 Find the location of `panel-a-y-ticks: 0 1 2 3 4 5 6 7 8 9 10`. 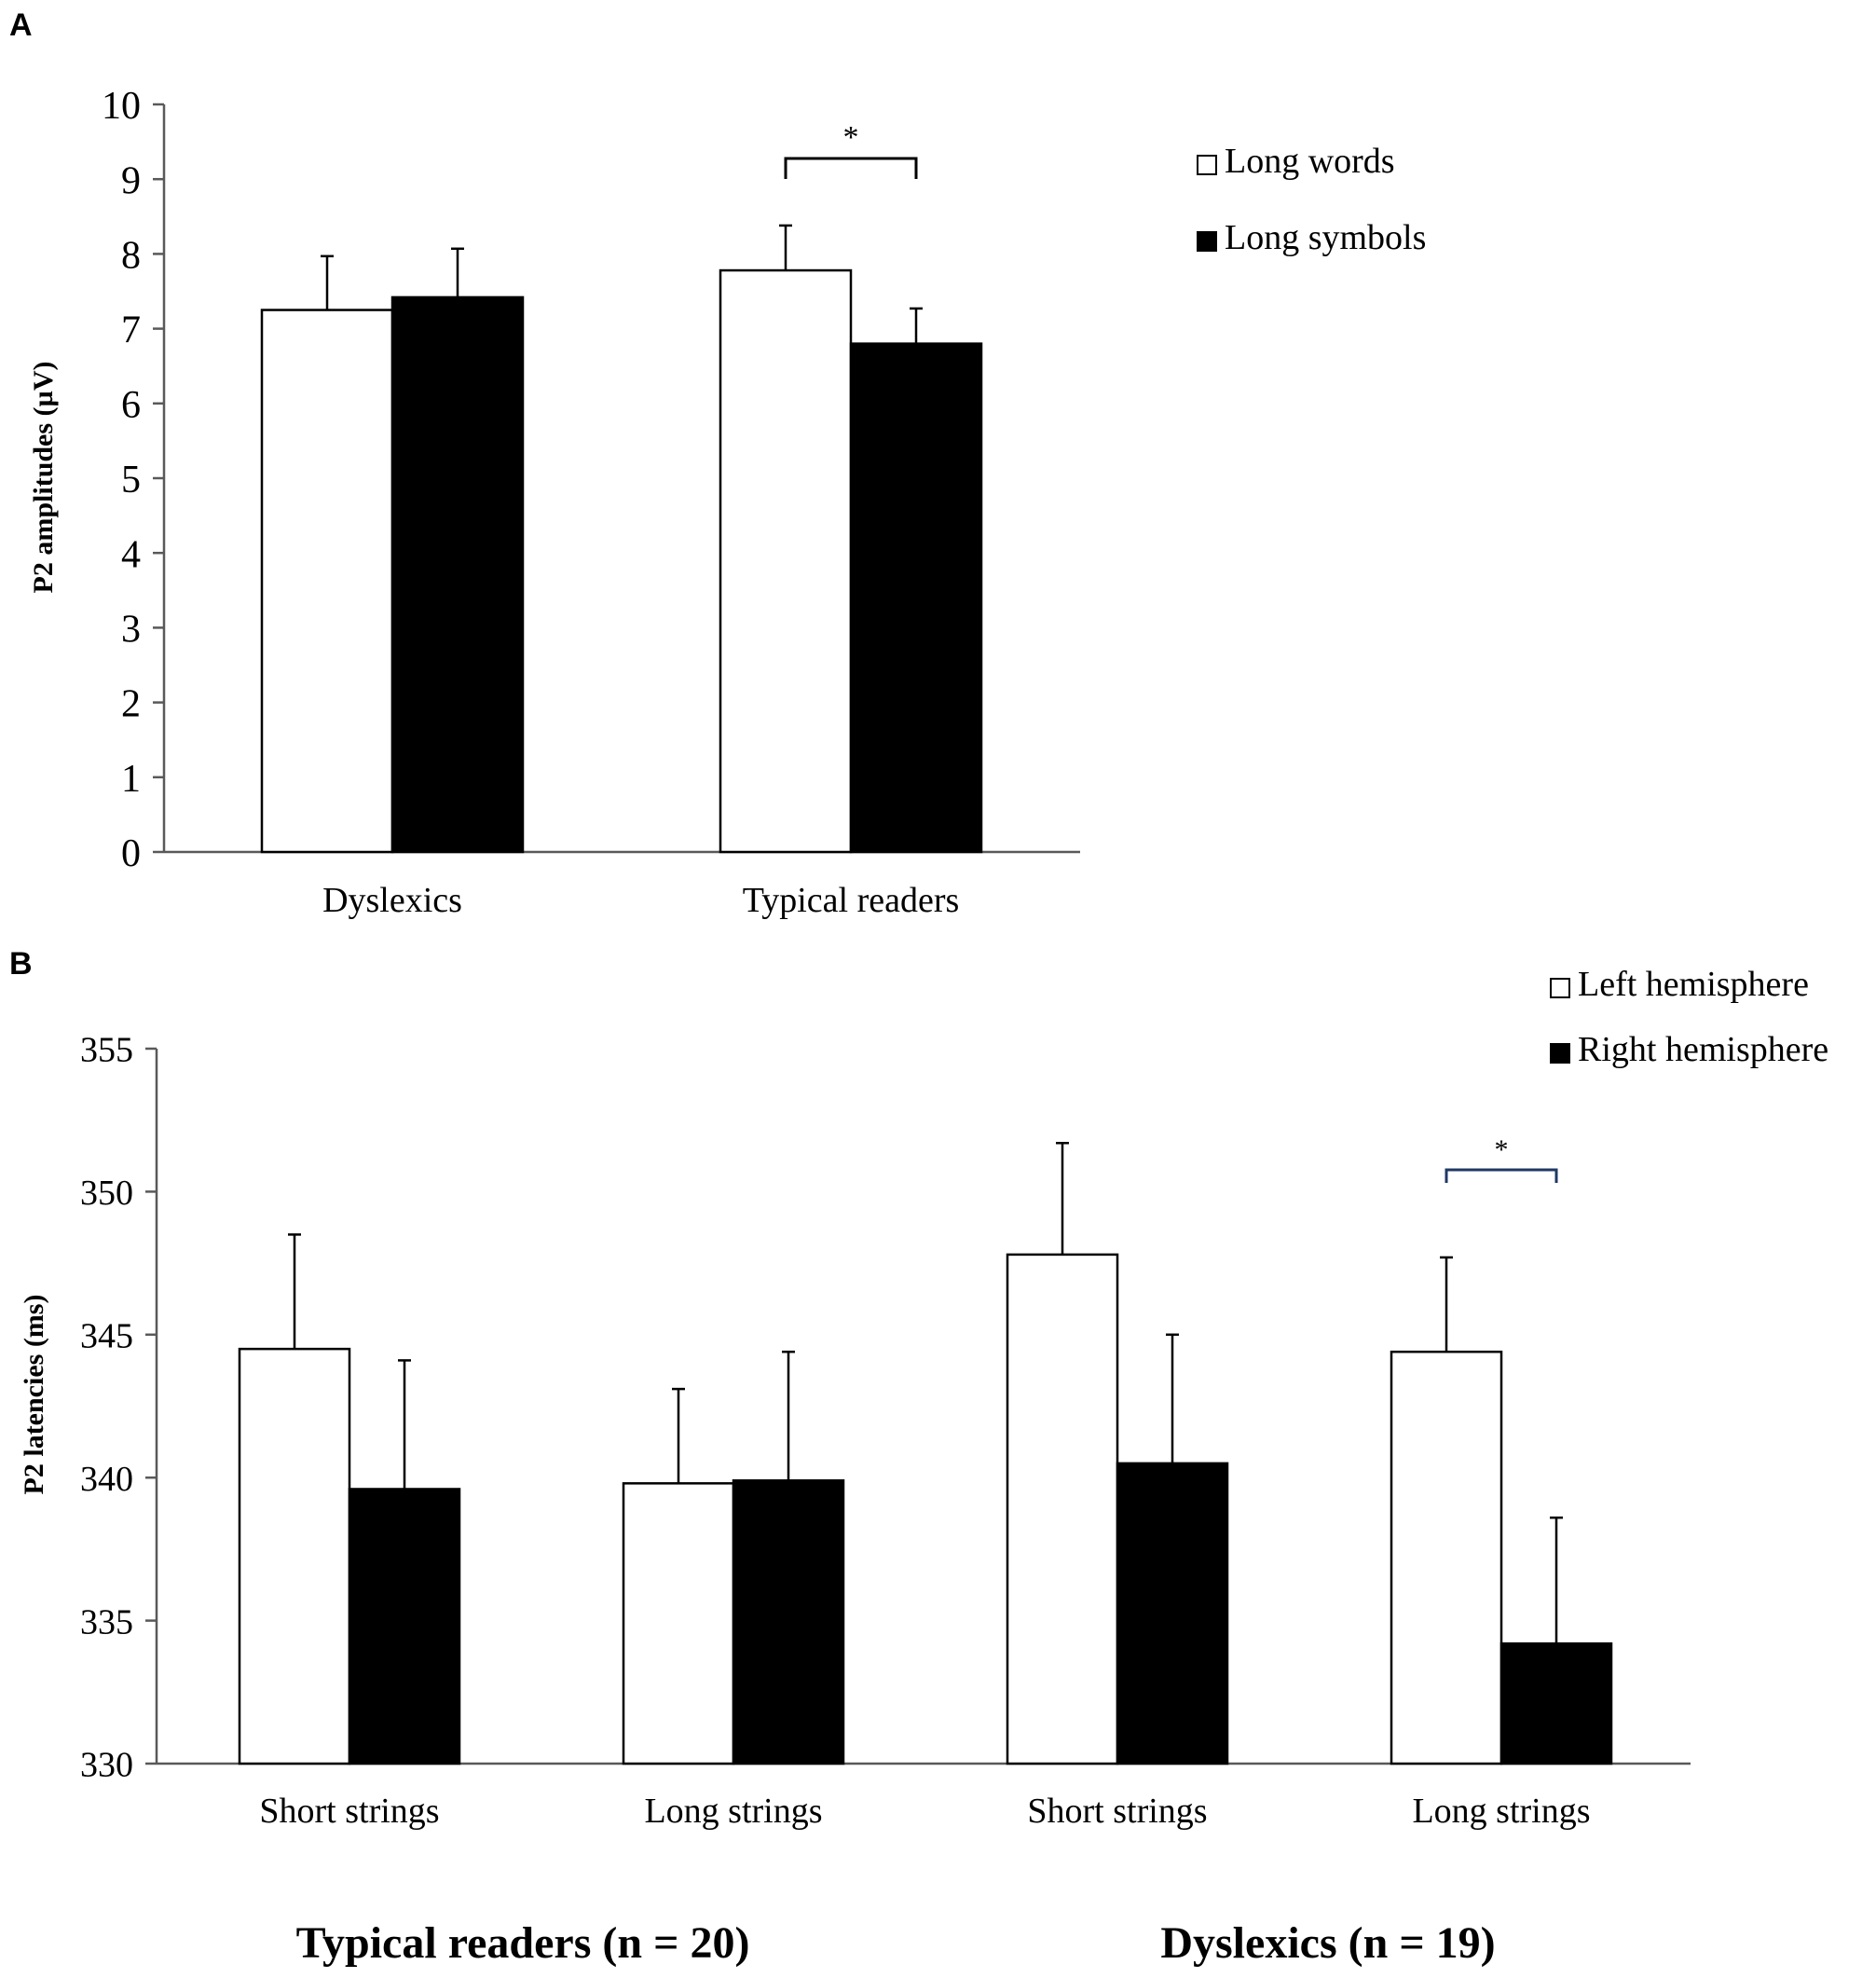

panel-a-y-ticks: 0 1 2 3 4 5 6 7 8 9 10 is located at coordinates (133, 480).